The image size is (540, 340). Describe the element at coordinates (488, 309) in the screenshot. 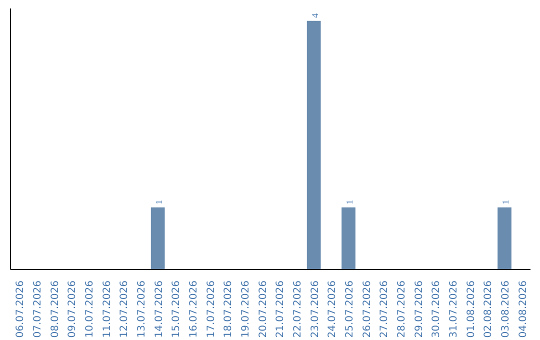

I see `x-tick-label: 02.08.2026` at that location.